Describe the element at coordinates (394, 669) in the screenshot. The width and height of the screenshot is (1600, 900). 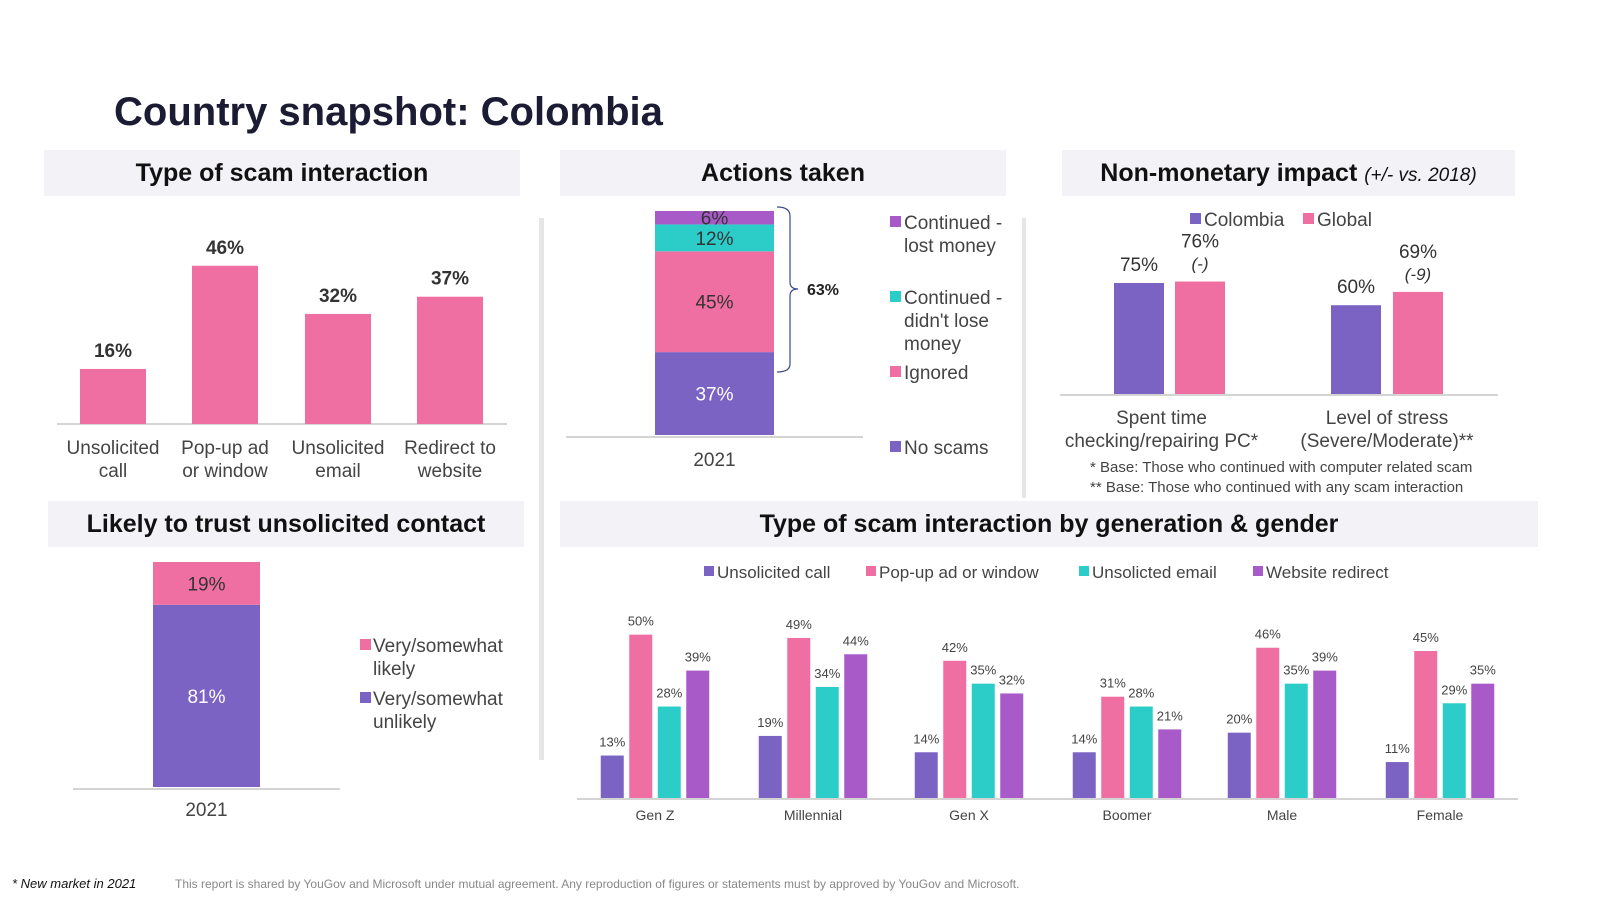
I see `trust-legend-label: likely` at that location.